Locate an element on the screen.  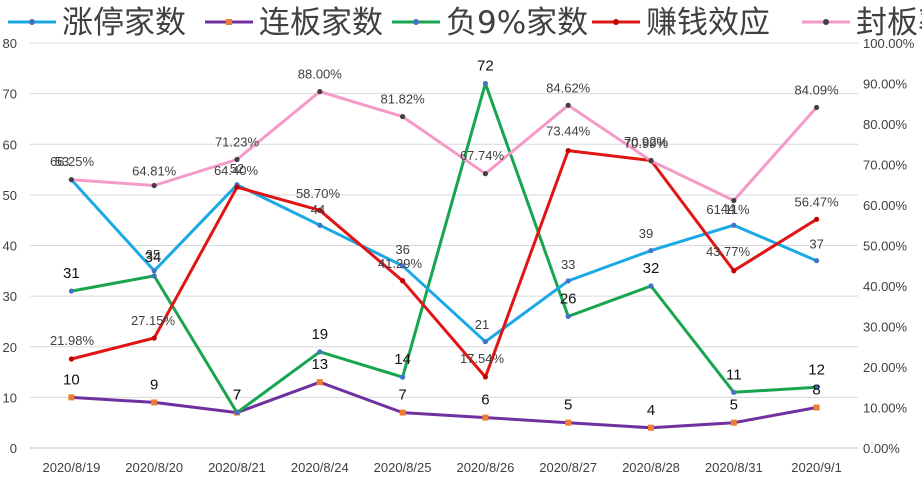
data-label: 52 is located at coordinates (237, 168).